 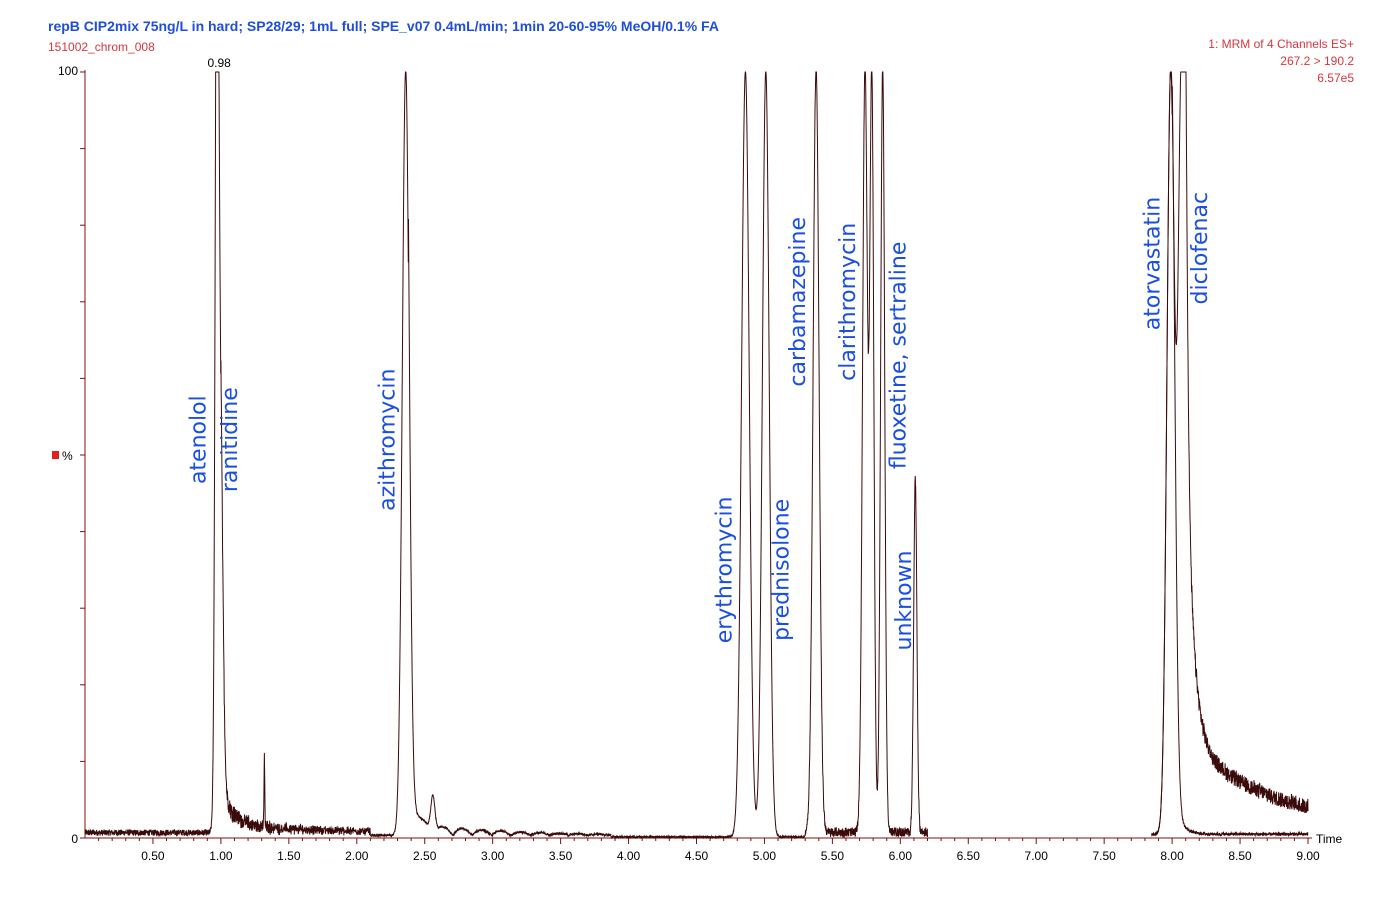 I want to click on y-tick-0: 0, so click(x=74, y=839).